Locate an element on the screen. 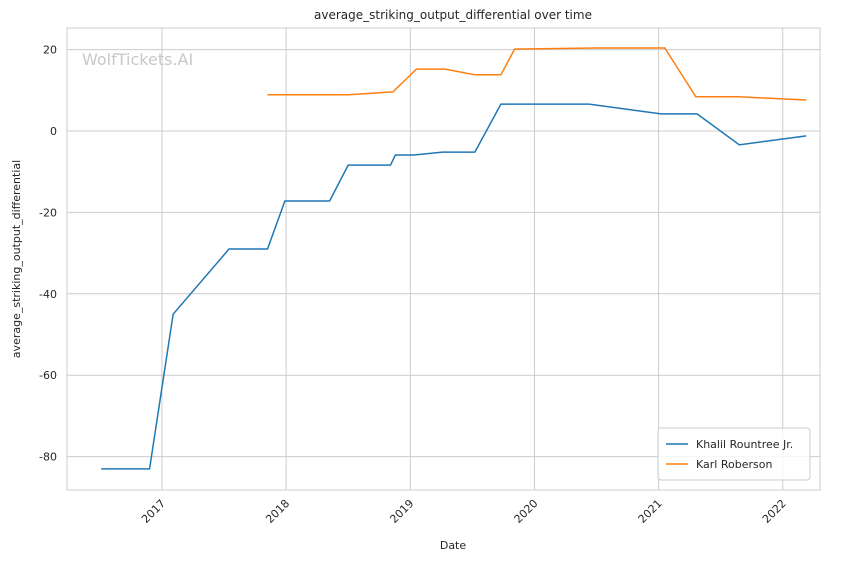  x-axis-label: Date is located at coordinates (453, 545).